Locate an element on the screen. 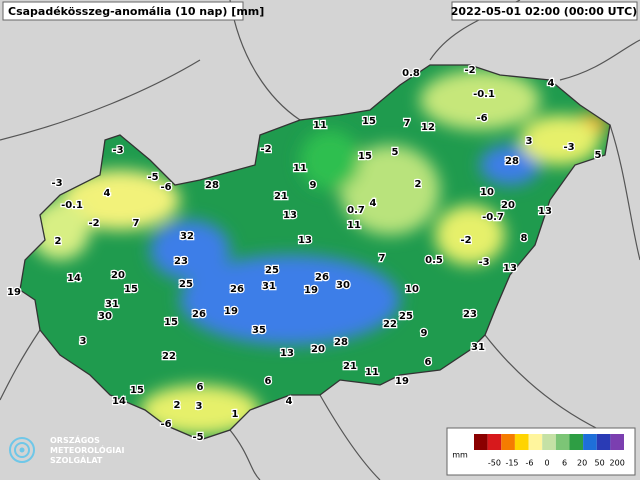 The height and width of the screenshot is (480, 640). legend-label: -50 is located at coordinates (494, 463).